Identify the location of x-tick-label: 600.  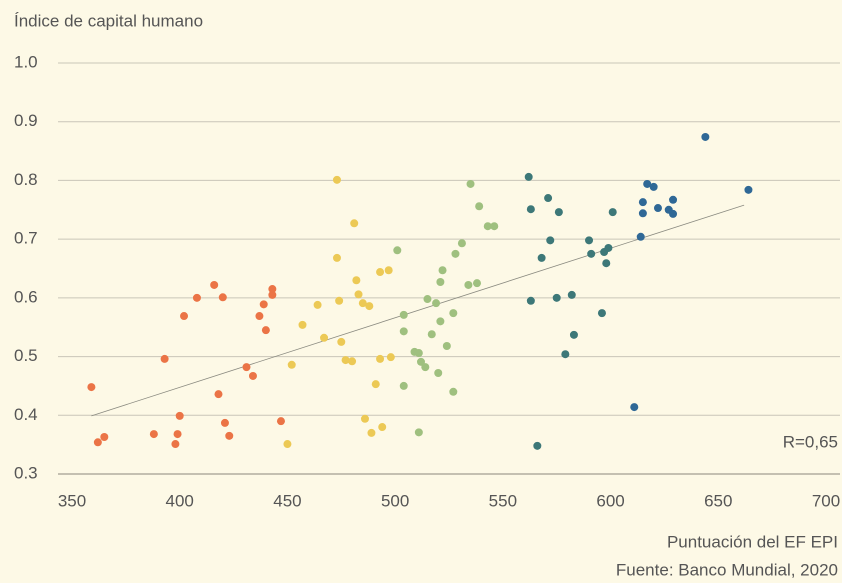
(610, 500).